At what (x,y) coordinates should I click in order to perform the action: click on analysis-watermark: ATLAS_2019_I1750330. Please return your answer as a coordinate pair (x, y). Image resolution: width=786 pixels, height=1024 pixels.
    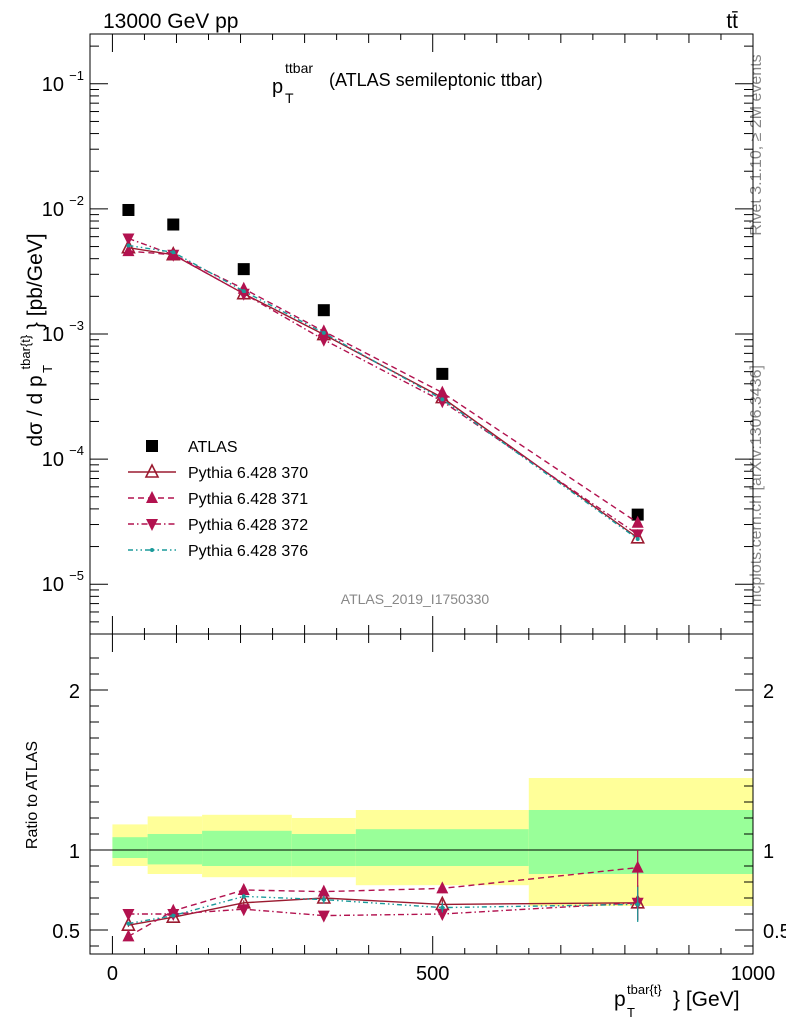
    Looking at the image, I should click on (415, 599).